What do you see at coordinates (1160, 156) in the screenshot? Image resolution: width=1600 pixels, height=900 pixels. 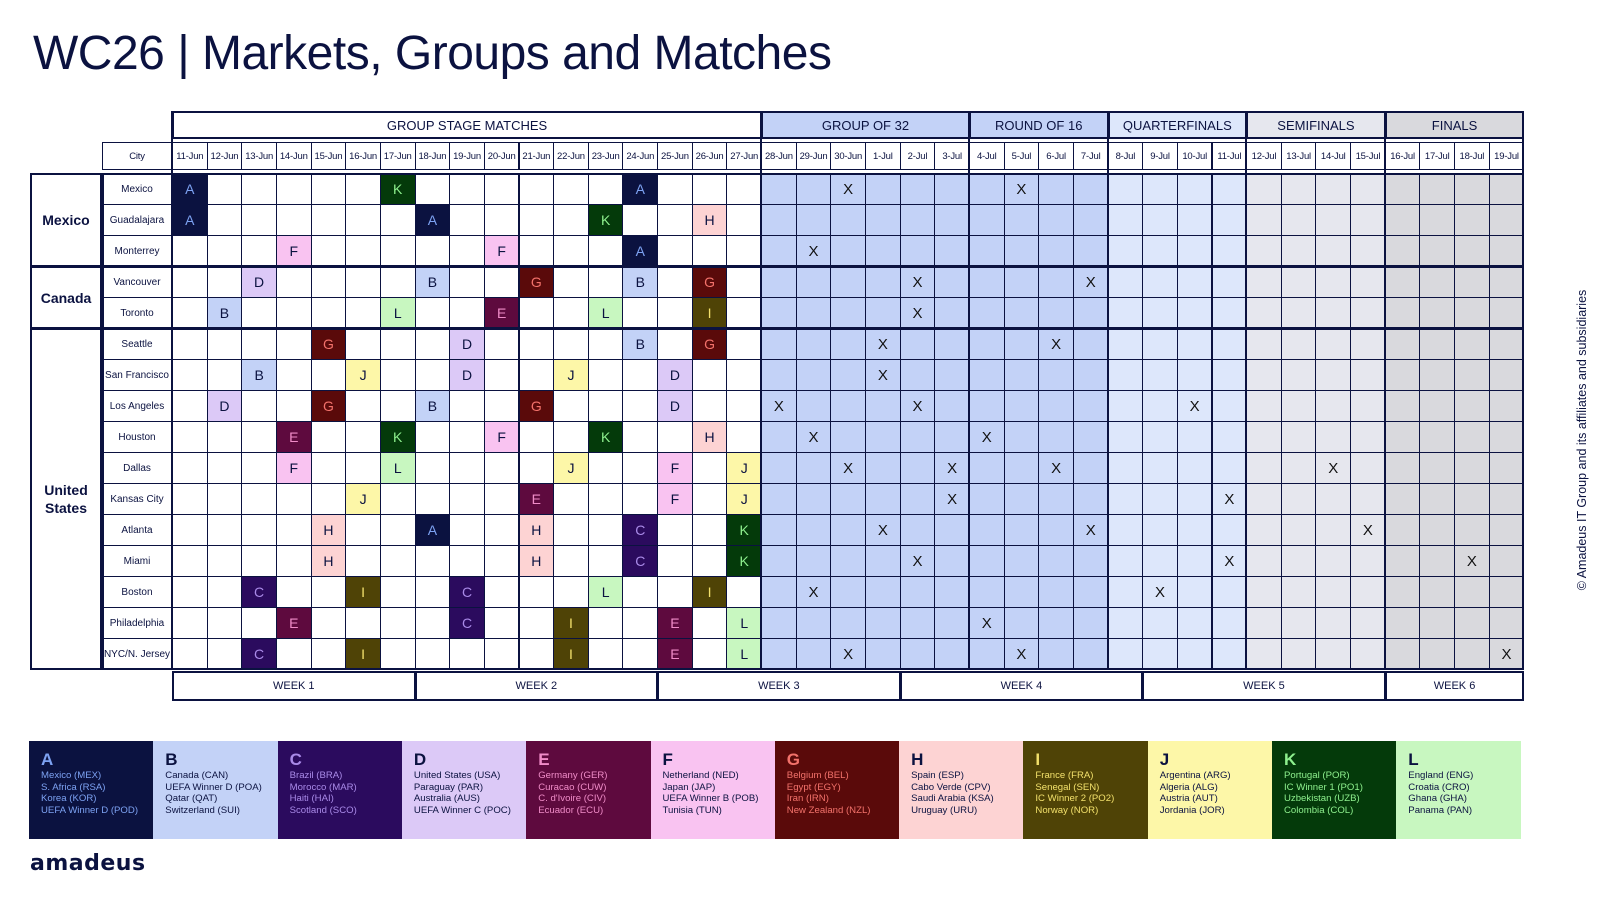 I see `day-header: 9-Jul` at bounding box center [1160, 156].